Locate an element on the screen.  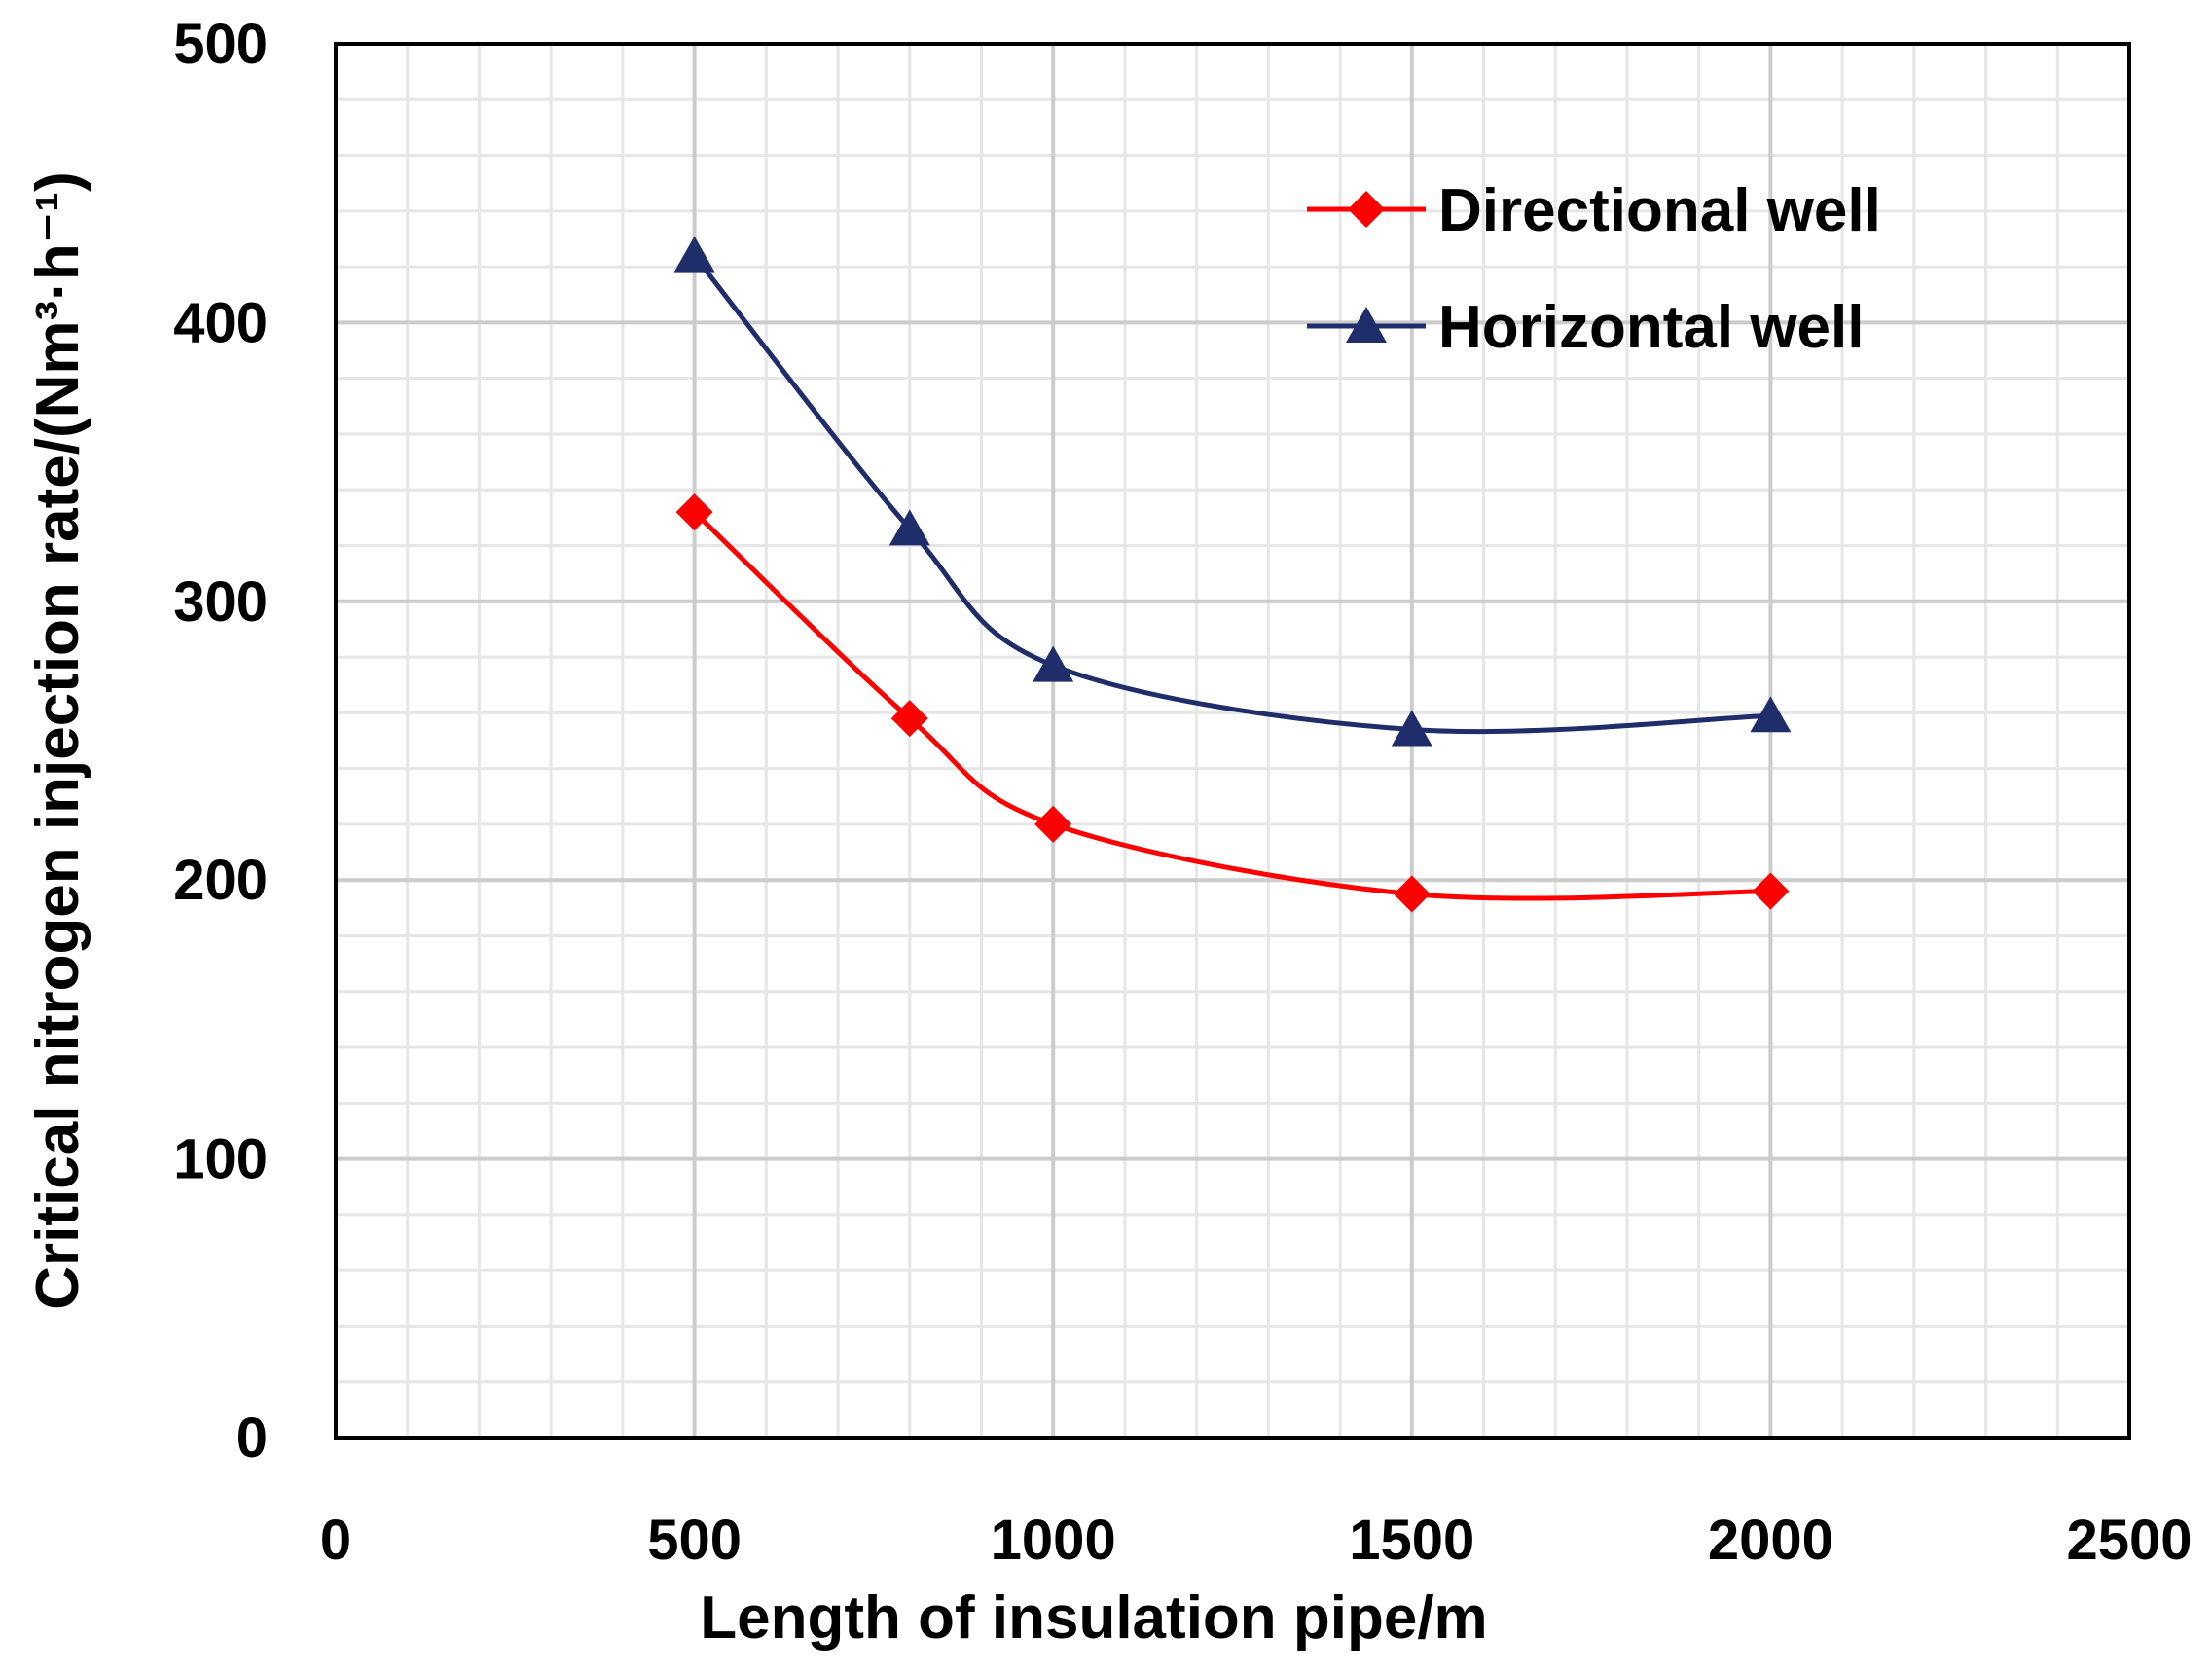
x-tick-label: 2000 is located at coordinates (1771, 1540).